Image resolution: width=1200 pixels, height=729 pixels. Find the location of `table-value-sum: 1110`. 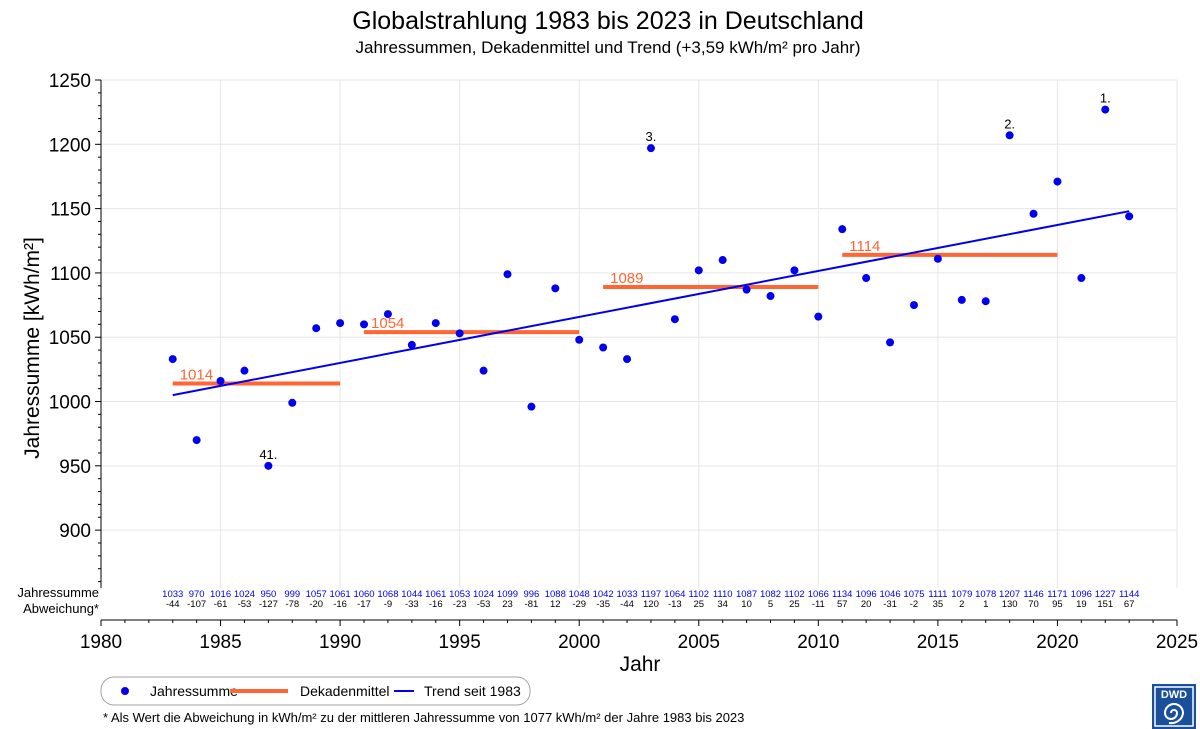

table-value-sum: 1110 is located at coordinates (723, 594).